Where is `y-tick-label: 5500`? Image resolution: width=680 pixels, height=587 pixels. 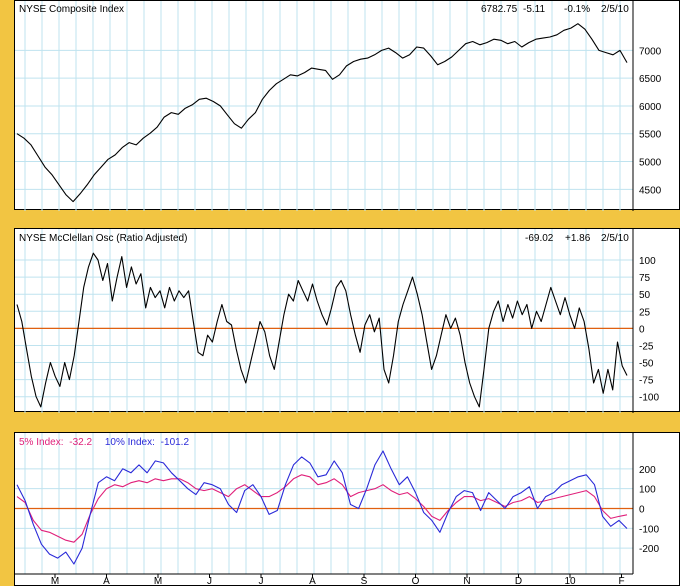
y-tick-label: 5500 is located at coordinates (650, 135).